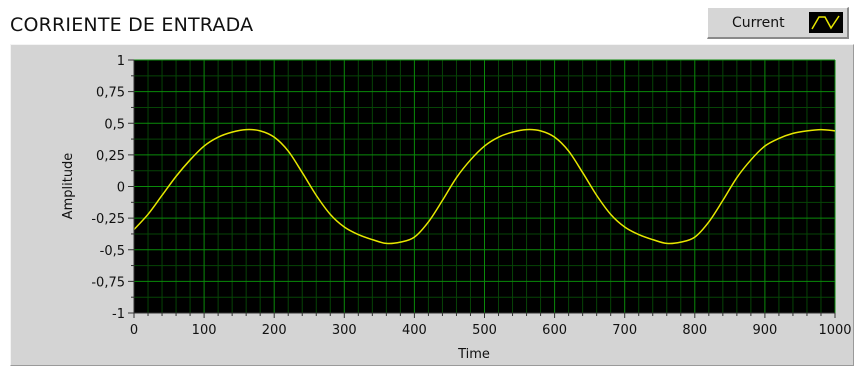 This screenshot has height=367, width=864. I want to click on x-axis-ticks: 0 100 200 300 400 500 600 700 800 900 1000, so click(491, 325).